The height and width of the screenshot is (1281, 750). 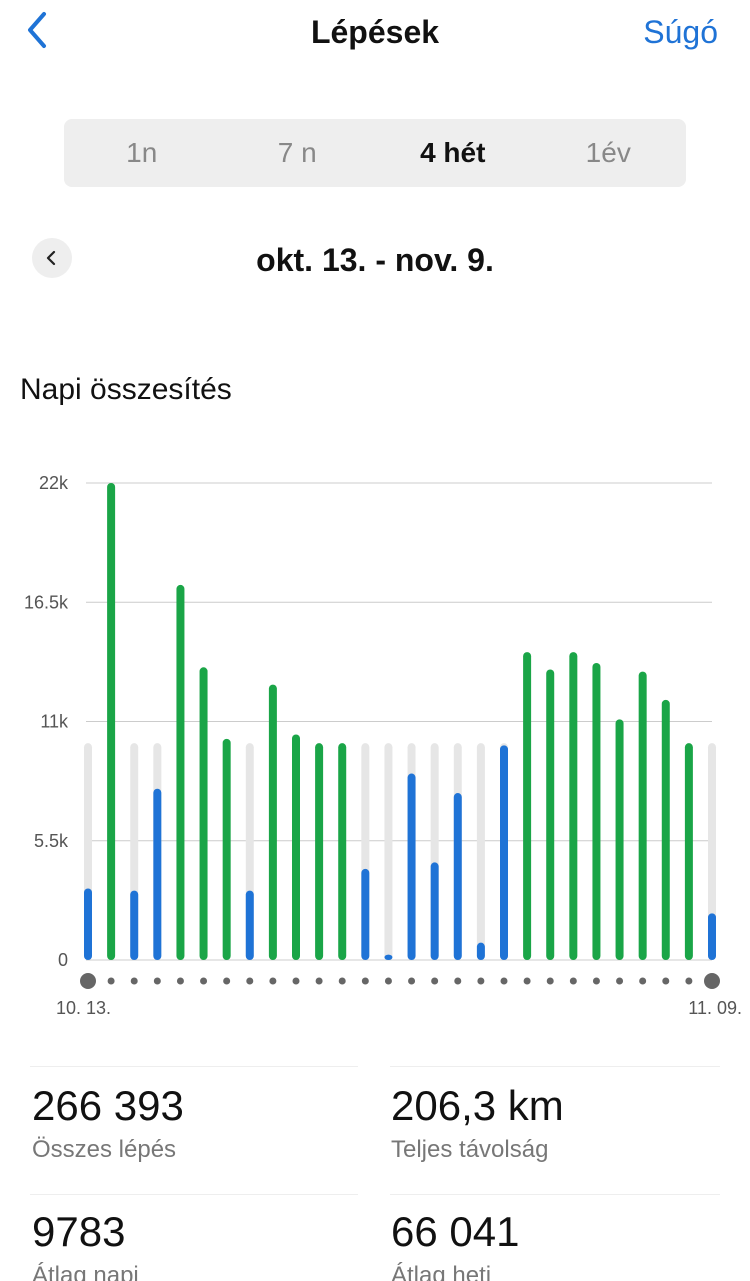 What do you see at coordinates (555, 1244) in the screenshot?
I see `stat-weekly-average: 66 041 Átlag heti` at bounding box center [555, 1244].